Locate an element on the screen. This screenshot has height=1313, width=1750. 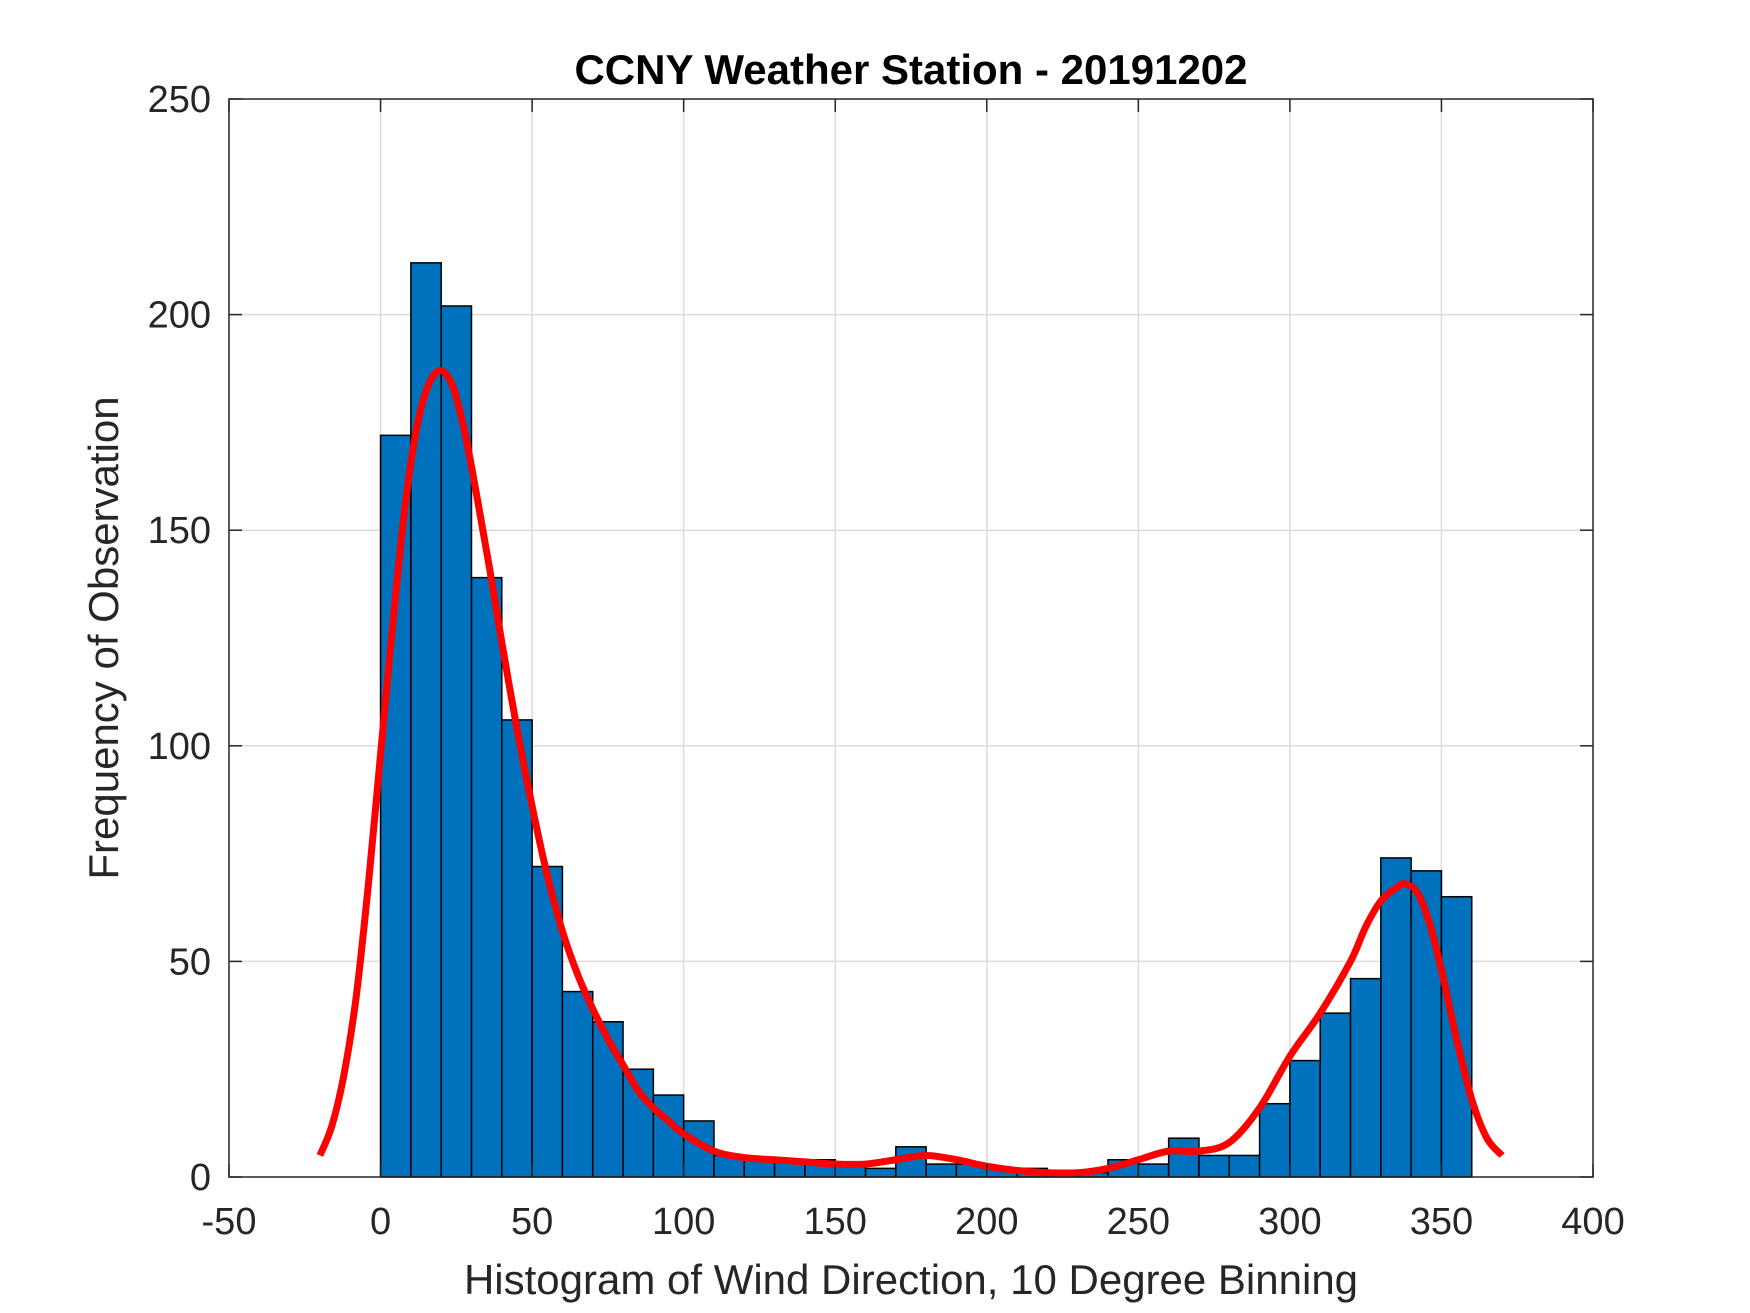
x-tick-label: 350 is located at coordinates (1441, 1222).